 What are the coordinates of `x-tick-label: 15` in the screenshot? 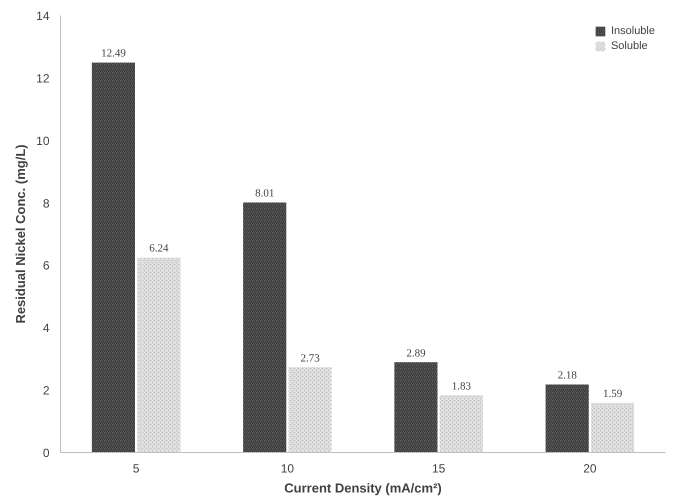 It's located at (439, 469).